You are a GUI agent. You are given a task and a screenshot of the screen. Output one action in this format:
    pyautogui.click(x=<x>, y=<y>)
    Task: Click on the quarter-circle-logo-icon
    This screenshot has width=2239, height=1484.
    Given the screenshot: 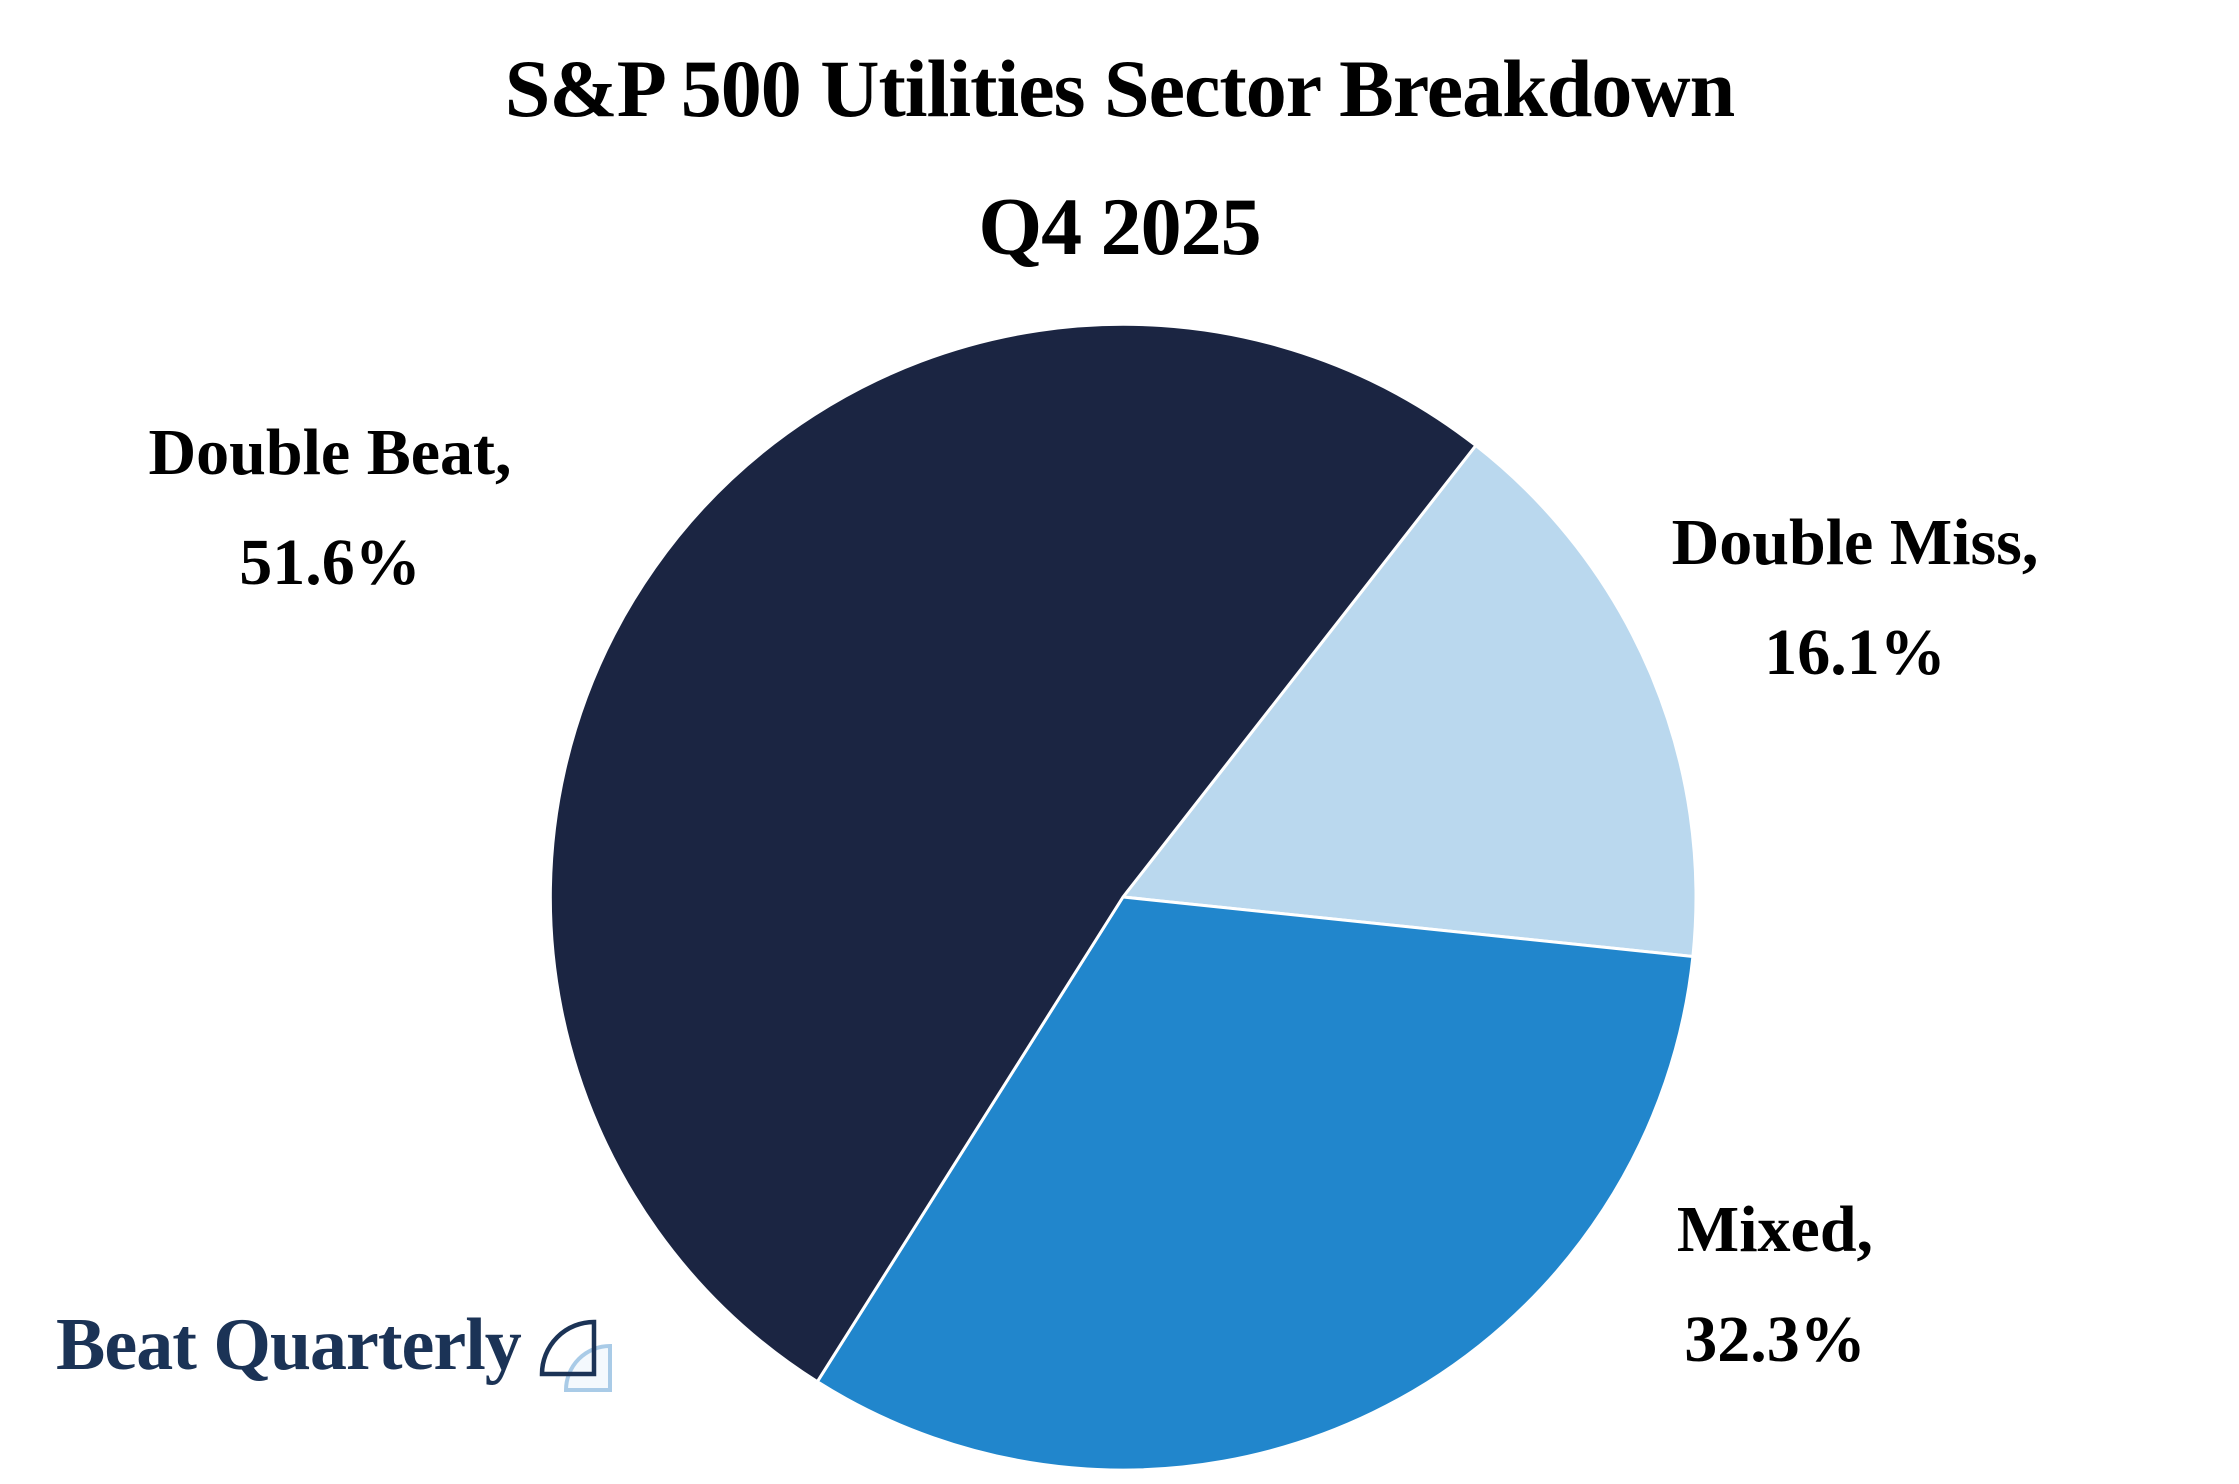 What is the action you would take?
    pyautogui.click(x=575, y=1355)
    